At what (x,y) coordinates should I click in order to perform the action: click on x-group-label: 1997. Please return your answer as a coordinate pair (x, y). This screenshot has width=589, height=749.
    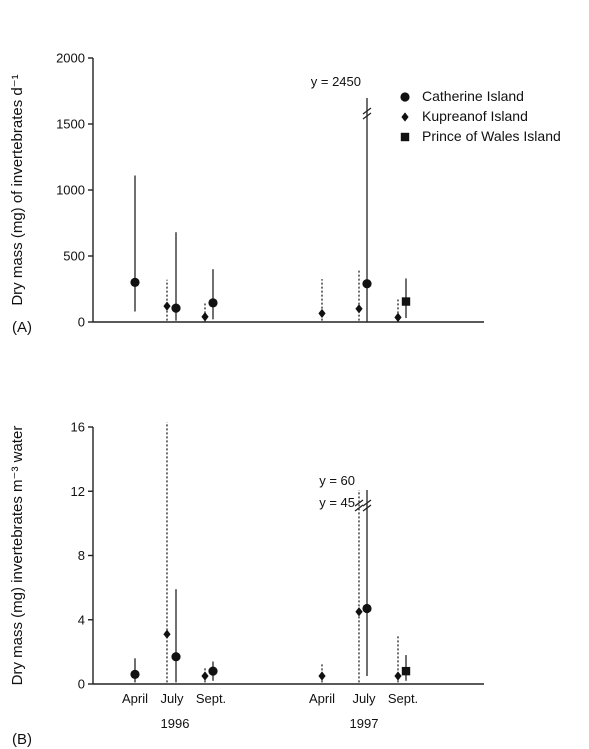
    Looking at the image, I should click on (364, 723).